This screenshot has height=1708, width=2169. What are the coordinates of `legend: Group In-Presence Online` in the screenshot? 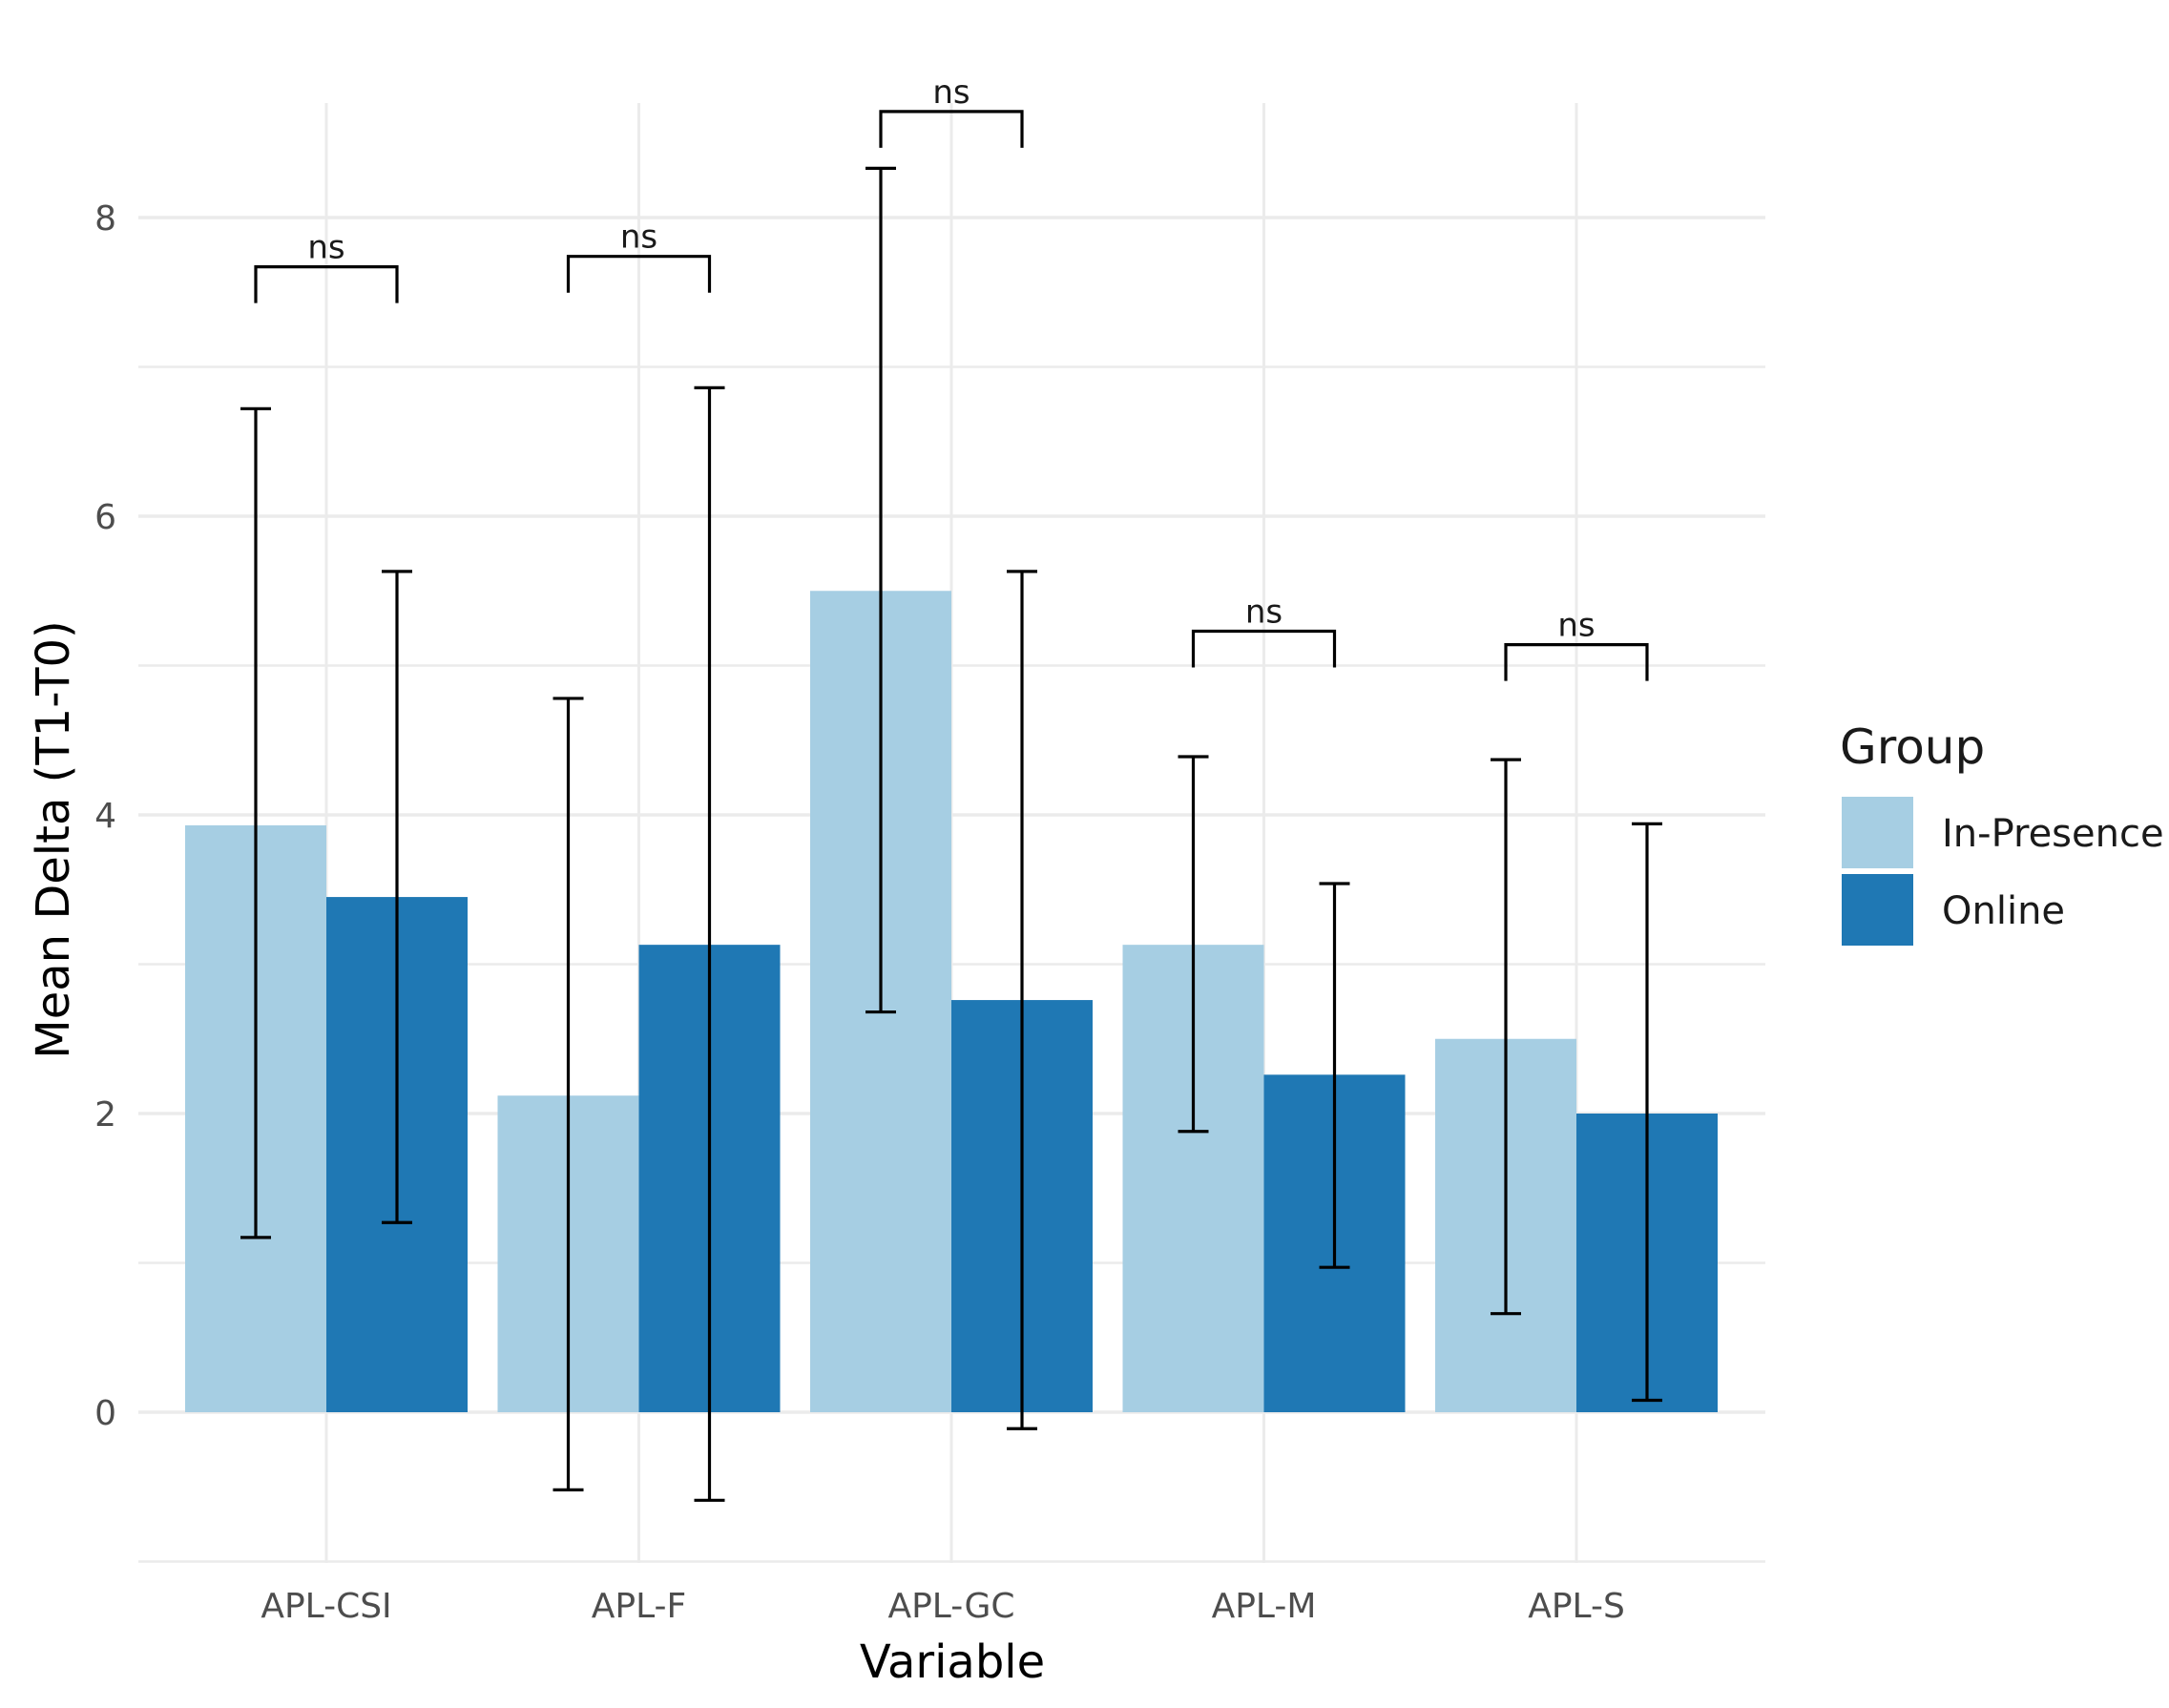 It's located at (2002, 832).